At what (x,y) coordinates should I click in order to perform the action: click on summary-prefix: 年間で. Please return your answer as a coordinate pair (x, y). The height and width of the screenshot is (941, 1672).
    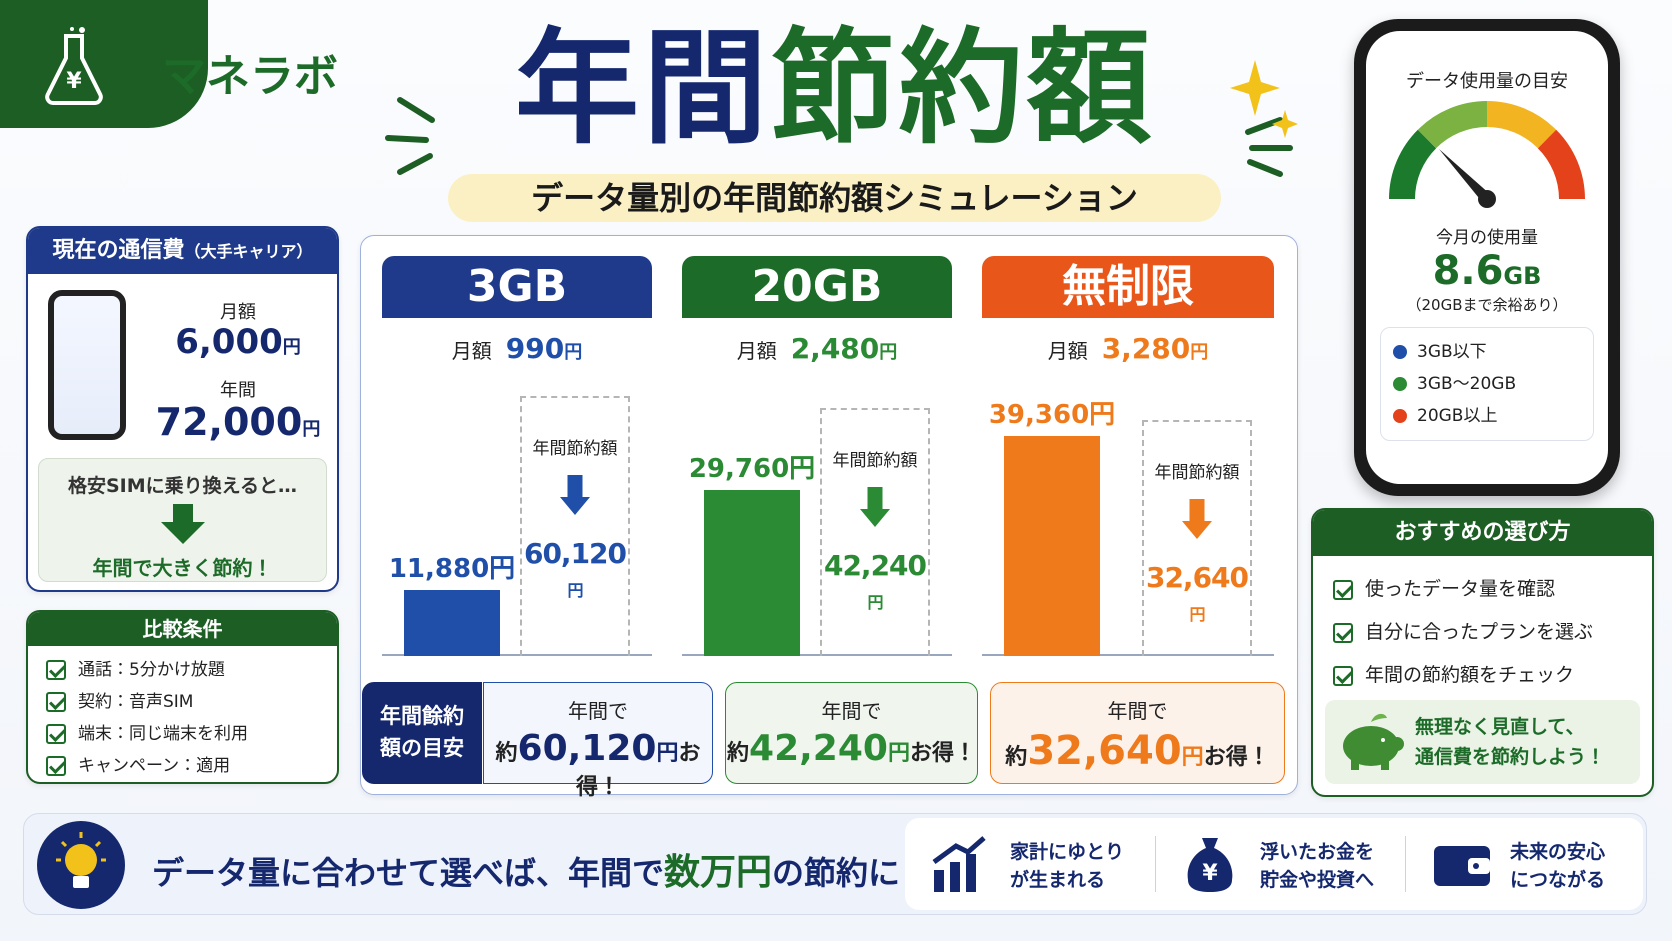
    Looking at the image, I should click on (598, 711).